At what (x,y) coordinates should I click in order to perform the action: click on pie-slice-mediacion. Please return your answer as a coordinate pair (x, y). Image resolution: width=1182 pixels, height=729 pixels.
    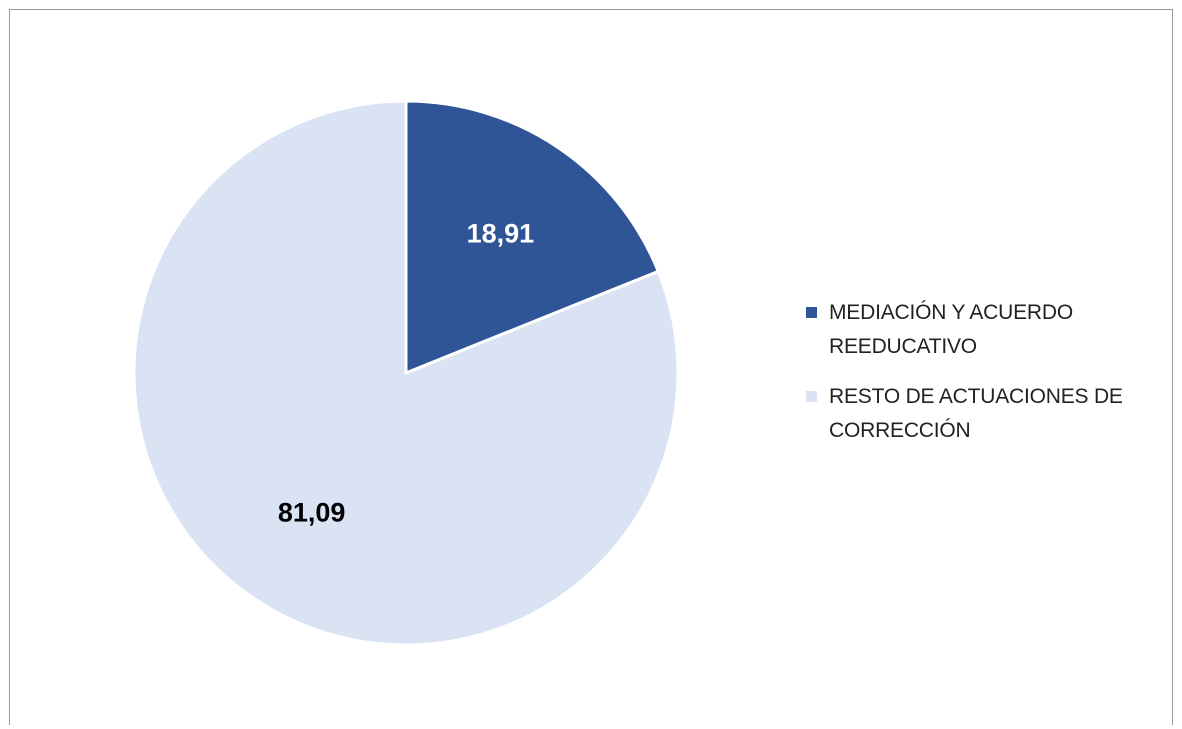
    Looking at the image, I should click on (532, 237).